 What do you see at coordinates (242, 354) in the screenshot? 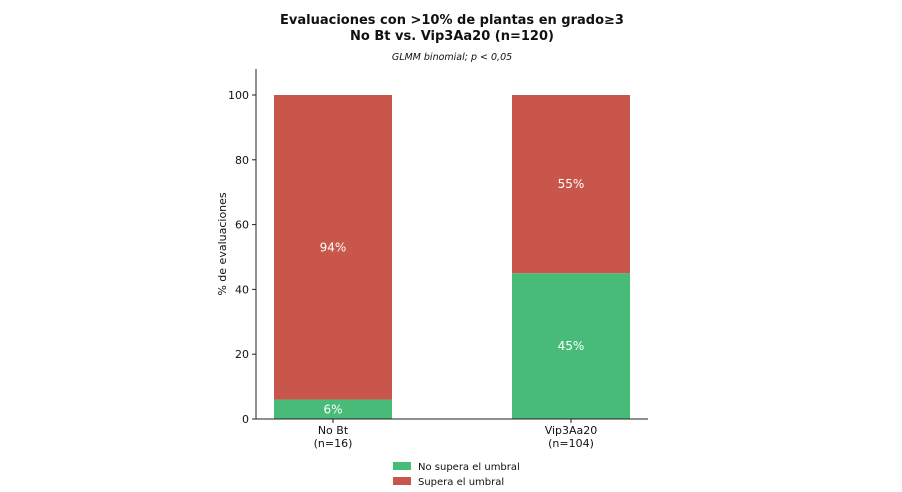
I see `y-tick-label: 20` at bounding box center [242, 354].